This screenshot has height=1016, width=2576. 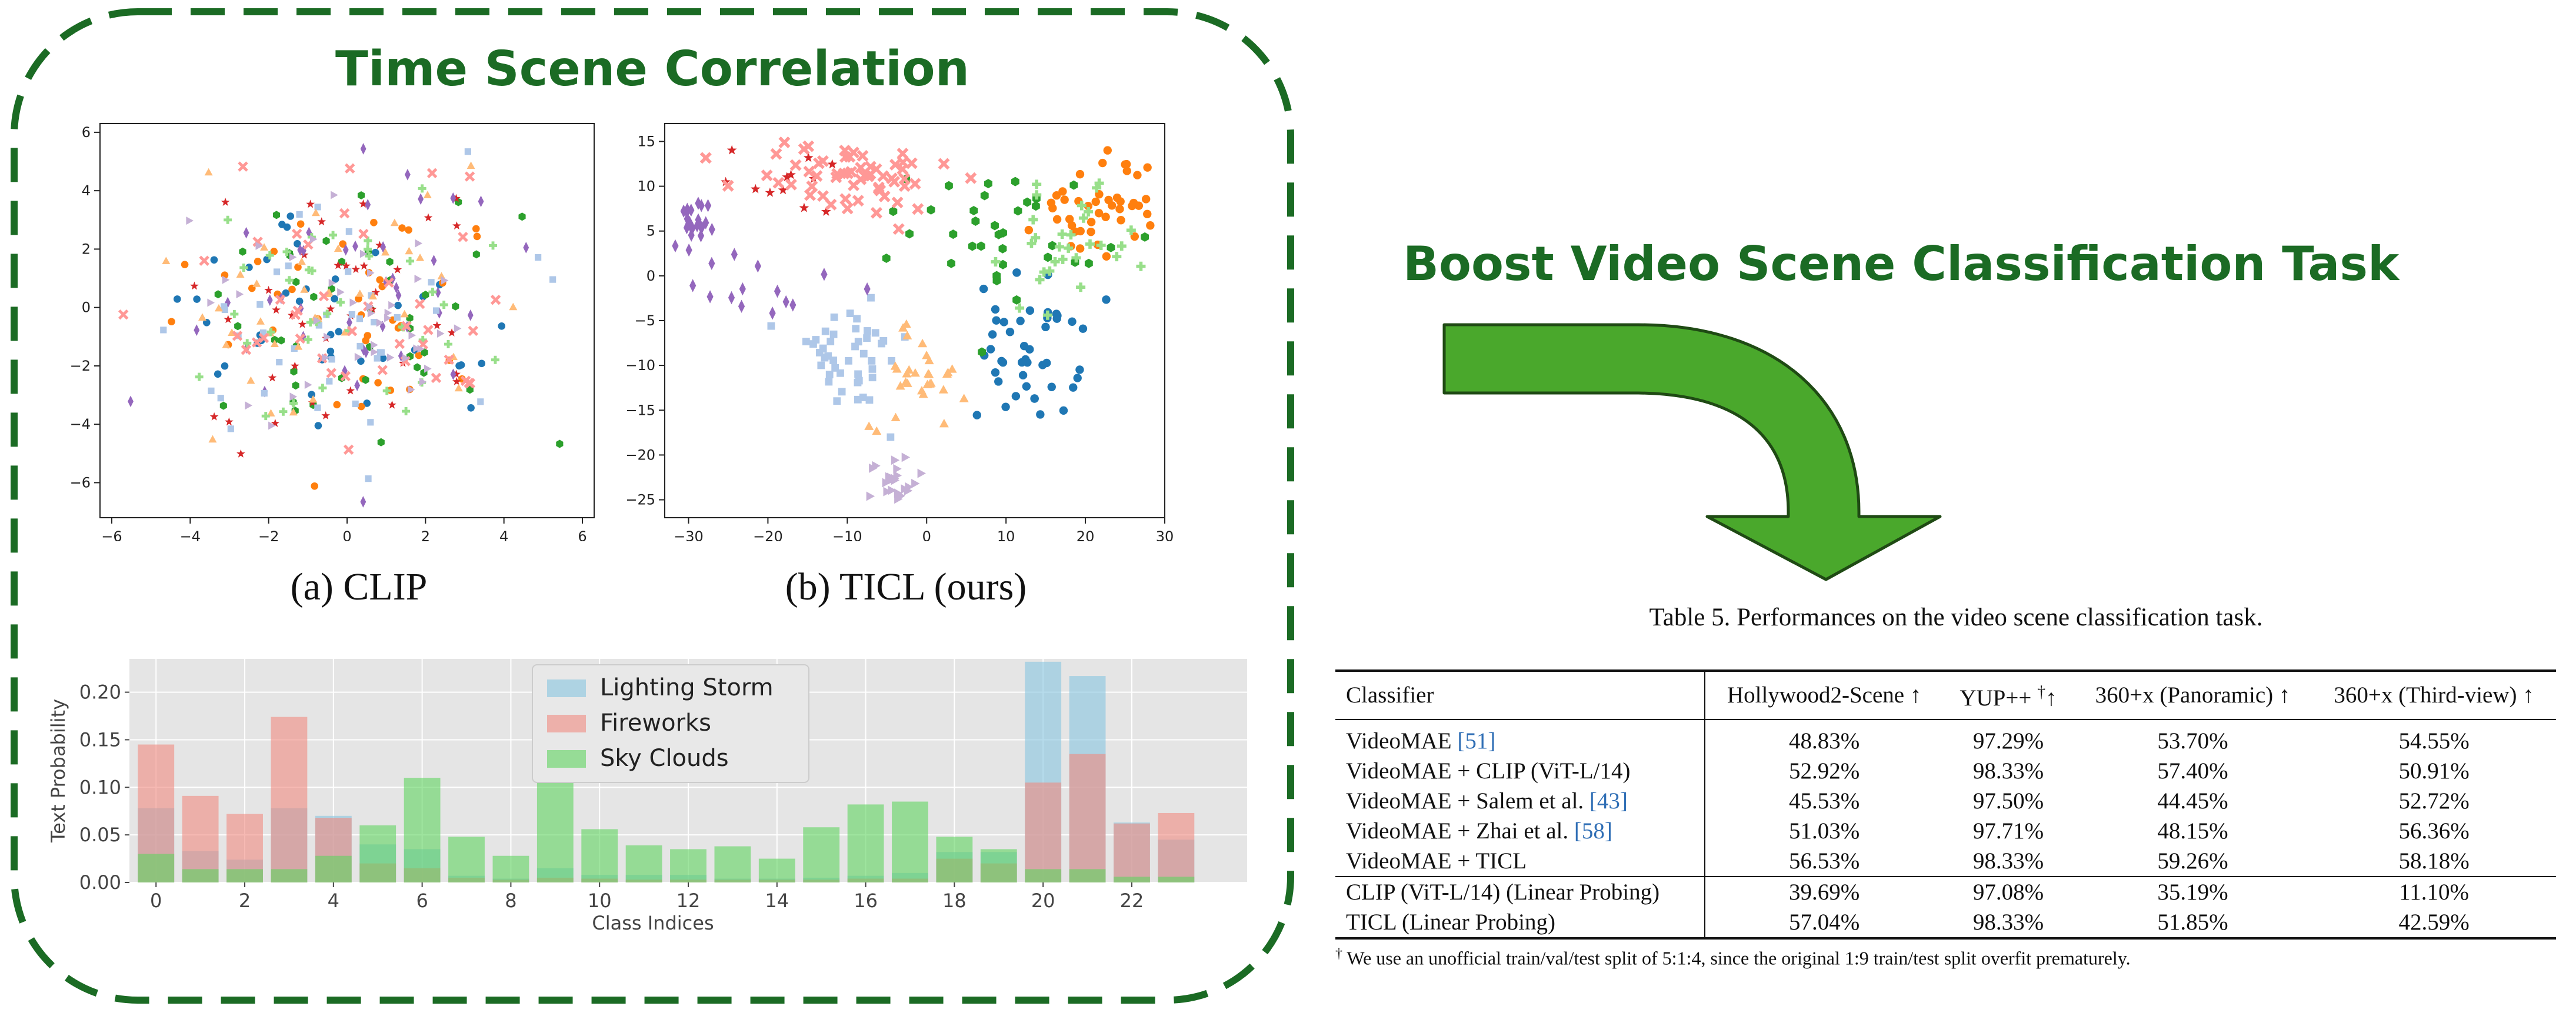 I want to click on x-tick-label: 10, so click(x=1006, y=534).